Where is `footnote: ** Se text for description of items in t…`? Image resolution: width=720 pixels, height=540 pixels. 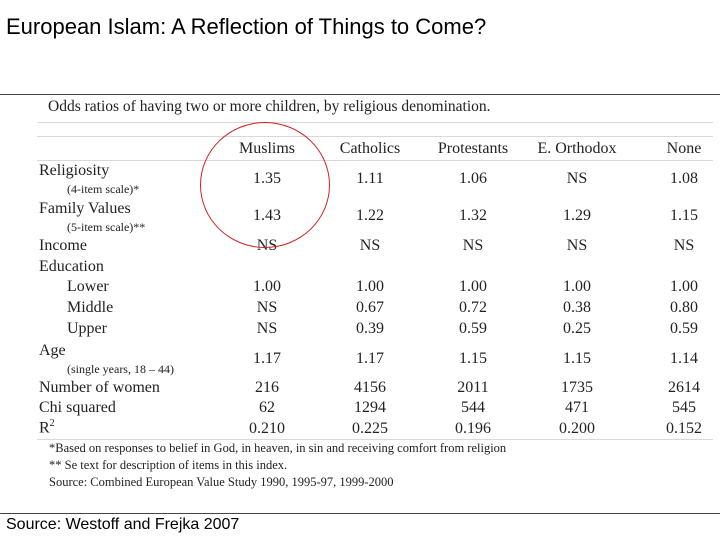 footnote: ** Se text for description of items in t… is located at coordinates (168, 465).